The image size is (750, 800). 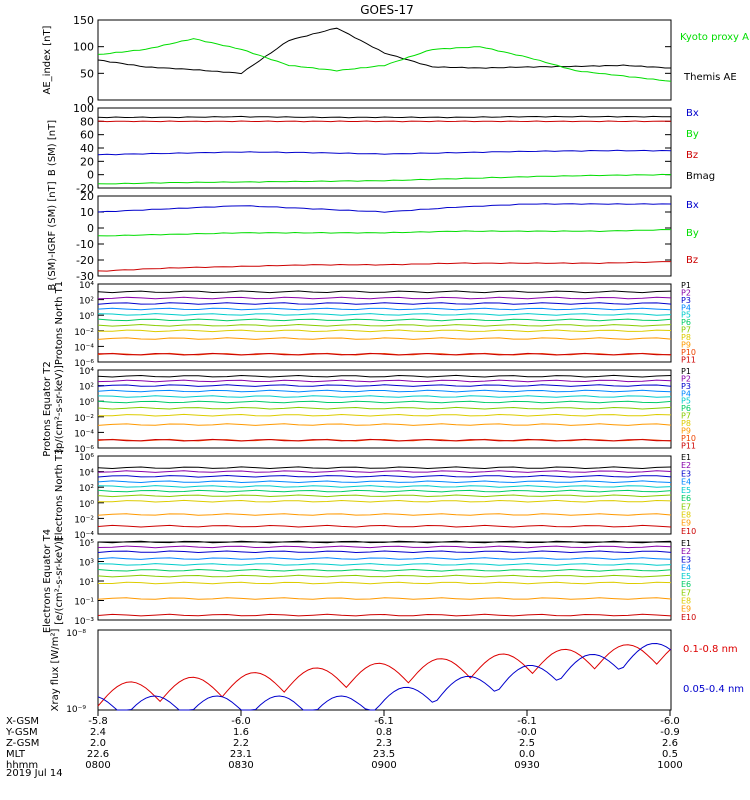 I want to click on series-line-bx, so click(x=384, y=152).